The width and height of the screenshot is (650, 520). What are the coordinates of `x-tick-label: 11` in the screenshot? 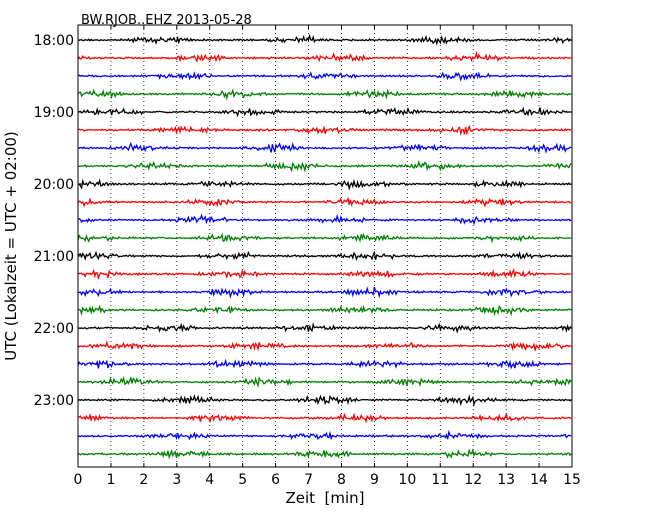 It's located at (440, 480).